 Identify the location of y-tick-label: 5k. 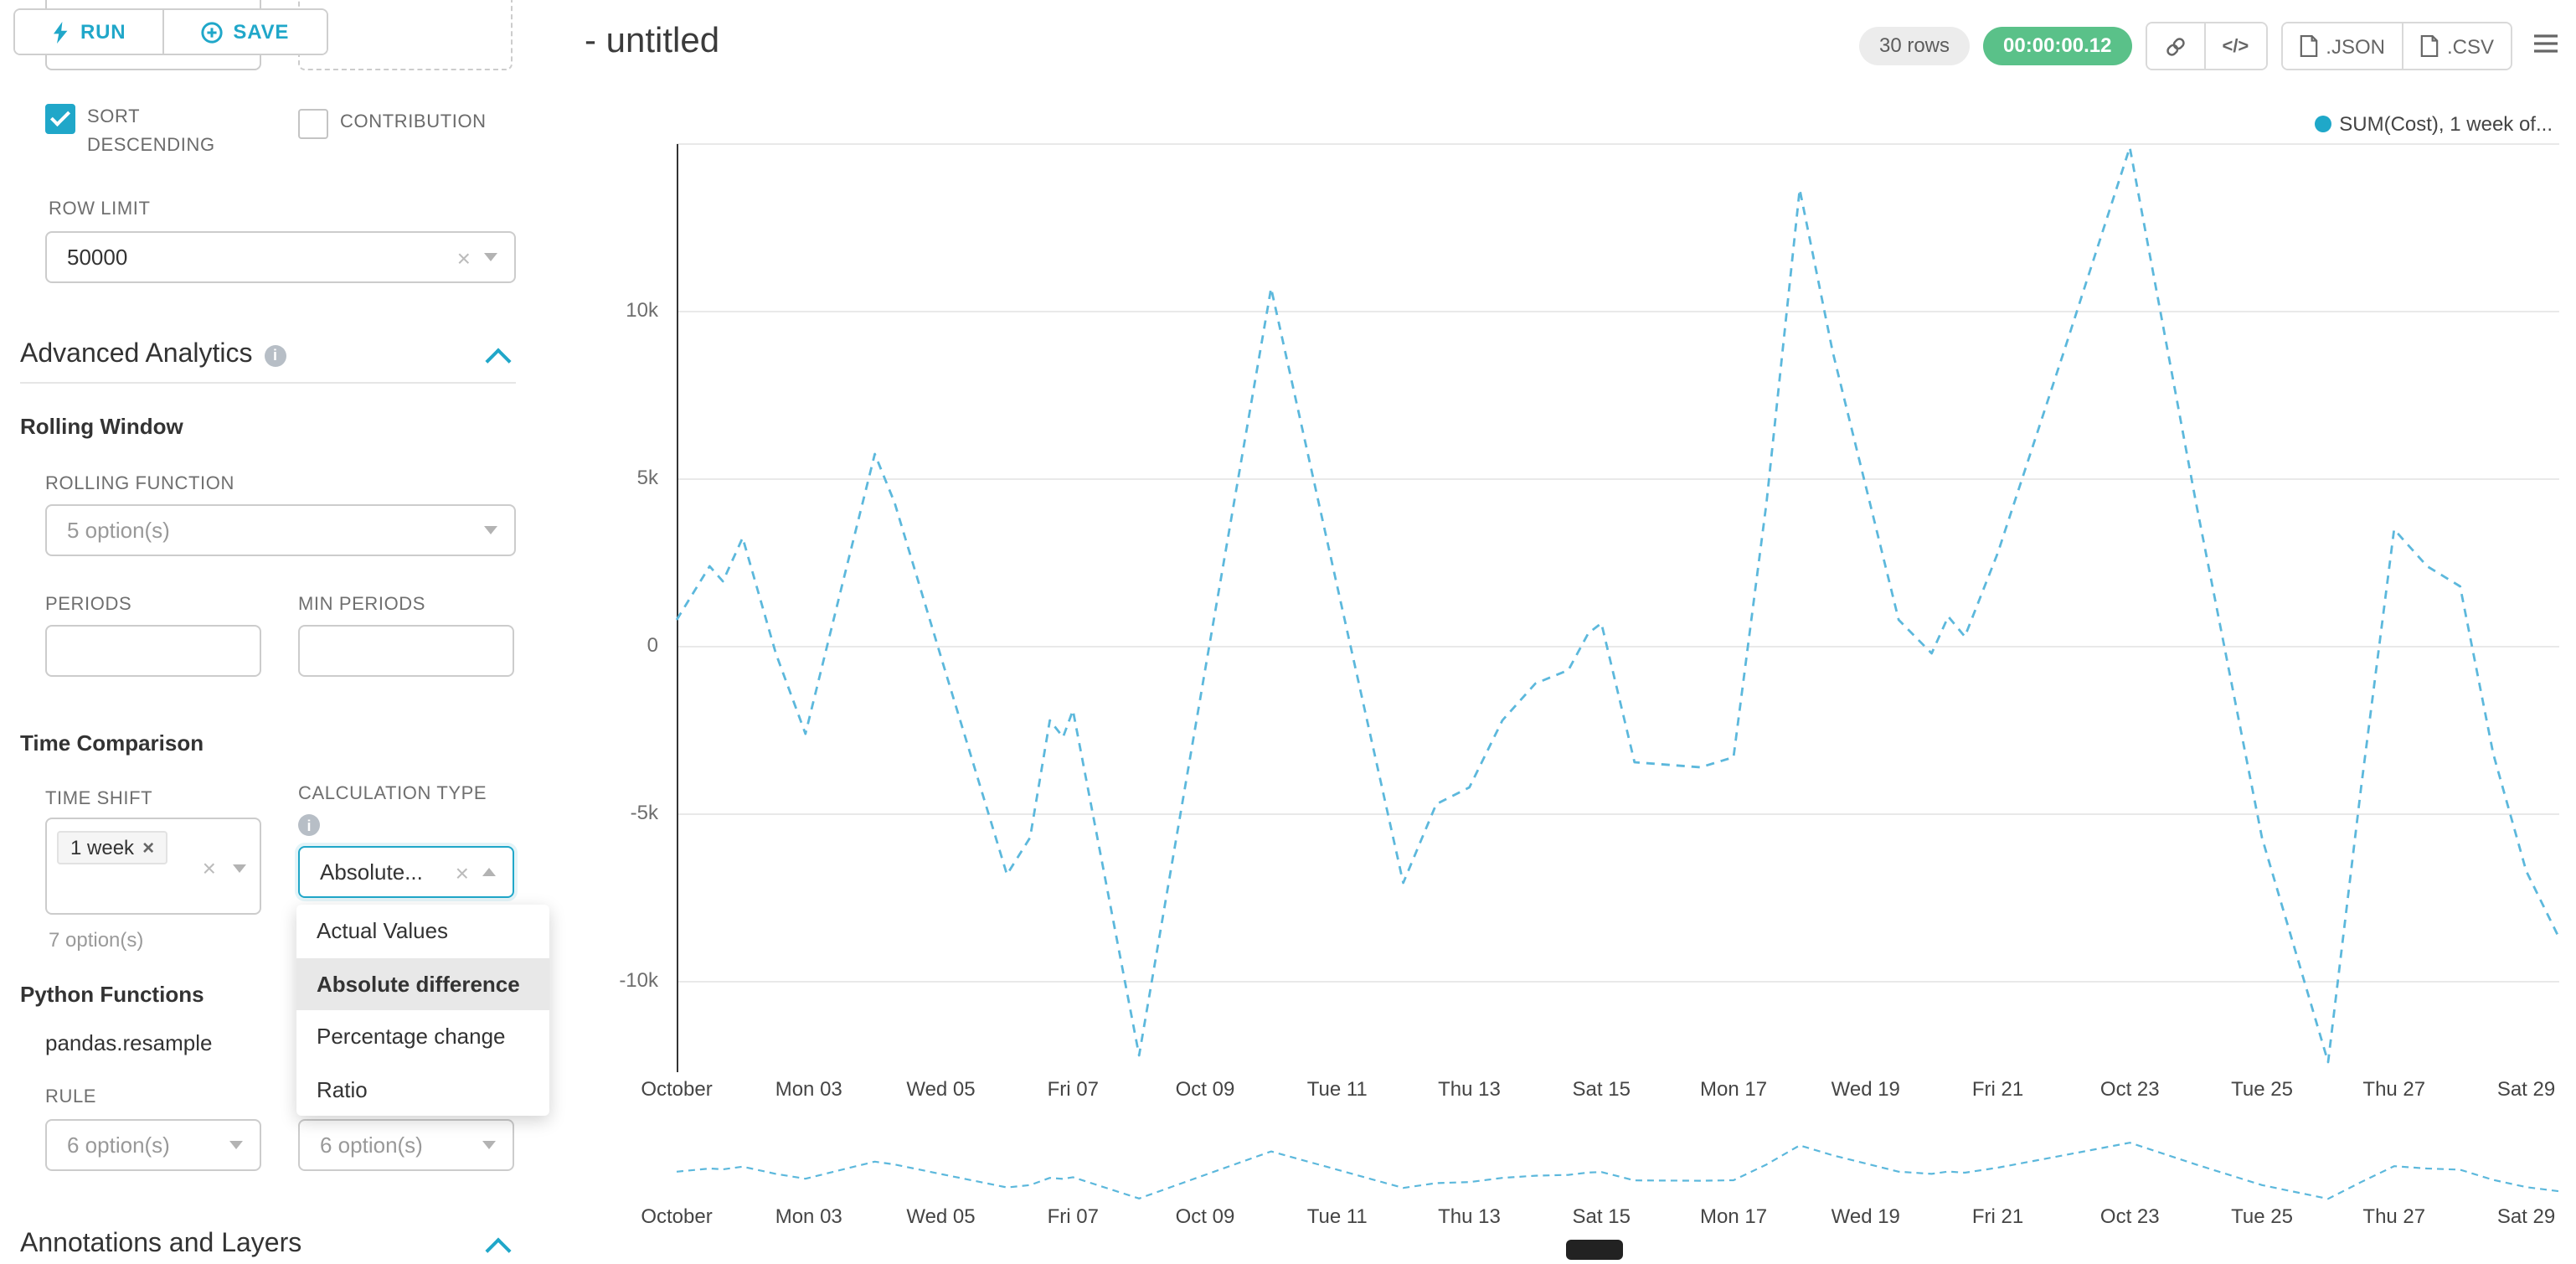
(647, 477).